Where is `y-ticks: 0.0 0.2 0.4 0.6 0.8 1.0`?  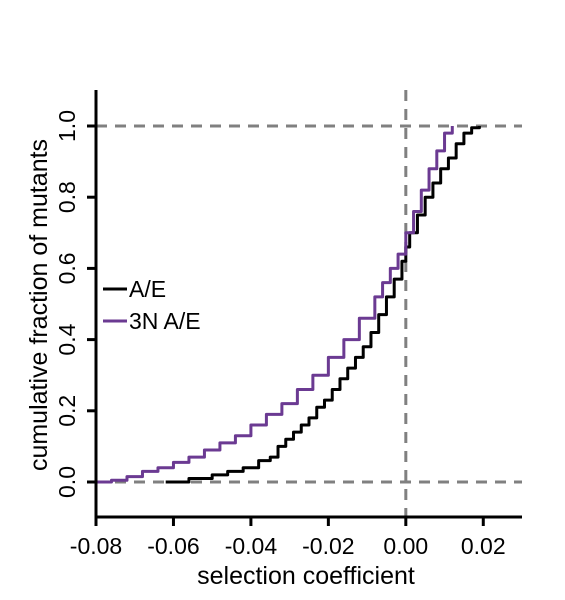
y-ticks: 0.0 0.2 0.4 0.6 0.8 1.0 is located at coordinates (75, 304).